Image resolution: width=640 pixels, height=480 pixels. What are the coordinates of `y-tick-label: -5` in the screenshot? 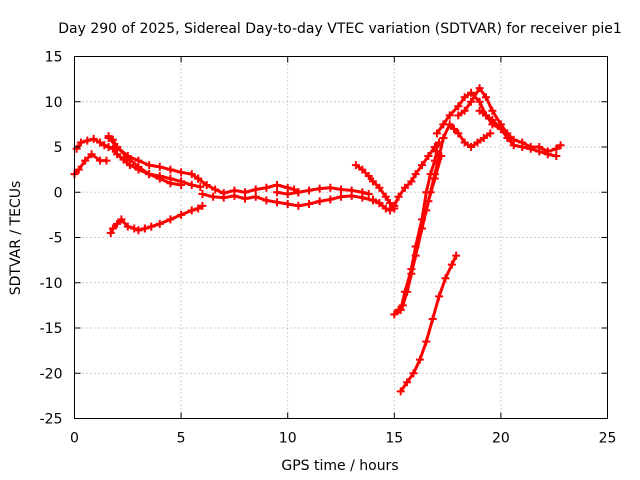 It's located at (56, 239).